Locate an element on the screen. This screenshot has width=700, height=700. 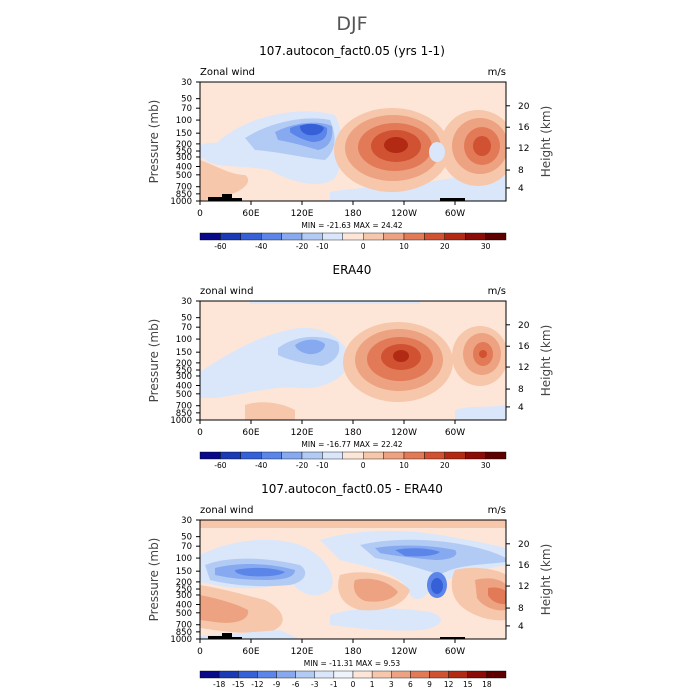
panel-2-contour-field is located at coordinates (353, 360).